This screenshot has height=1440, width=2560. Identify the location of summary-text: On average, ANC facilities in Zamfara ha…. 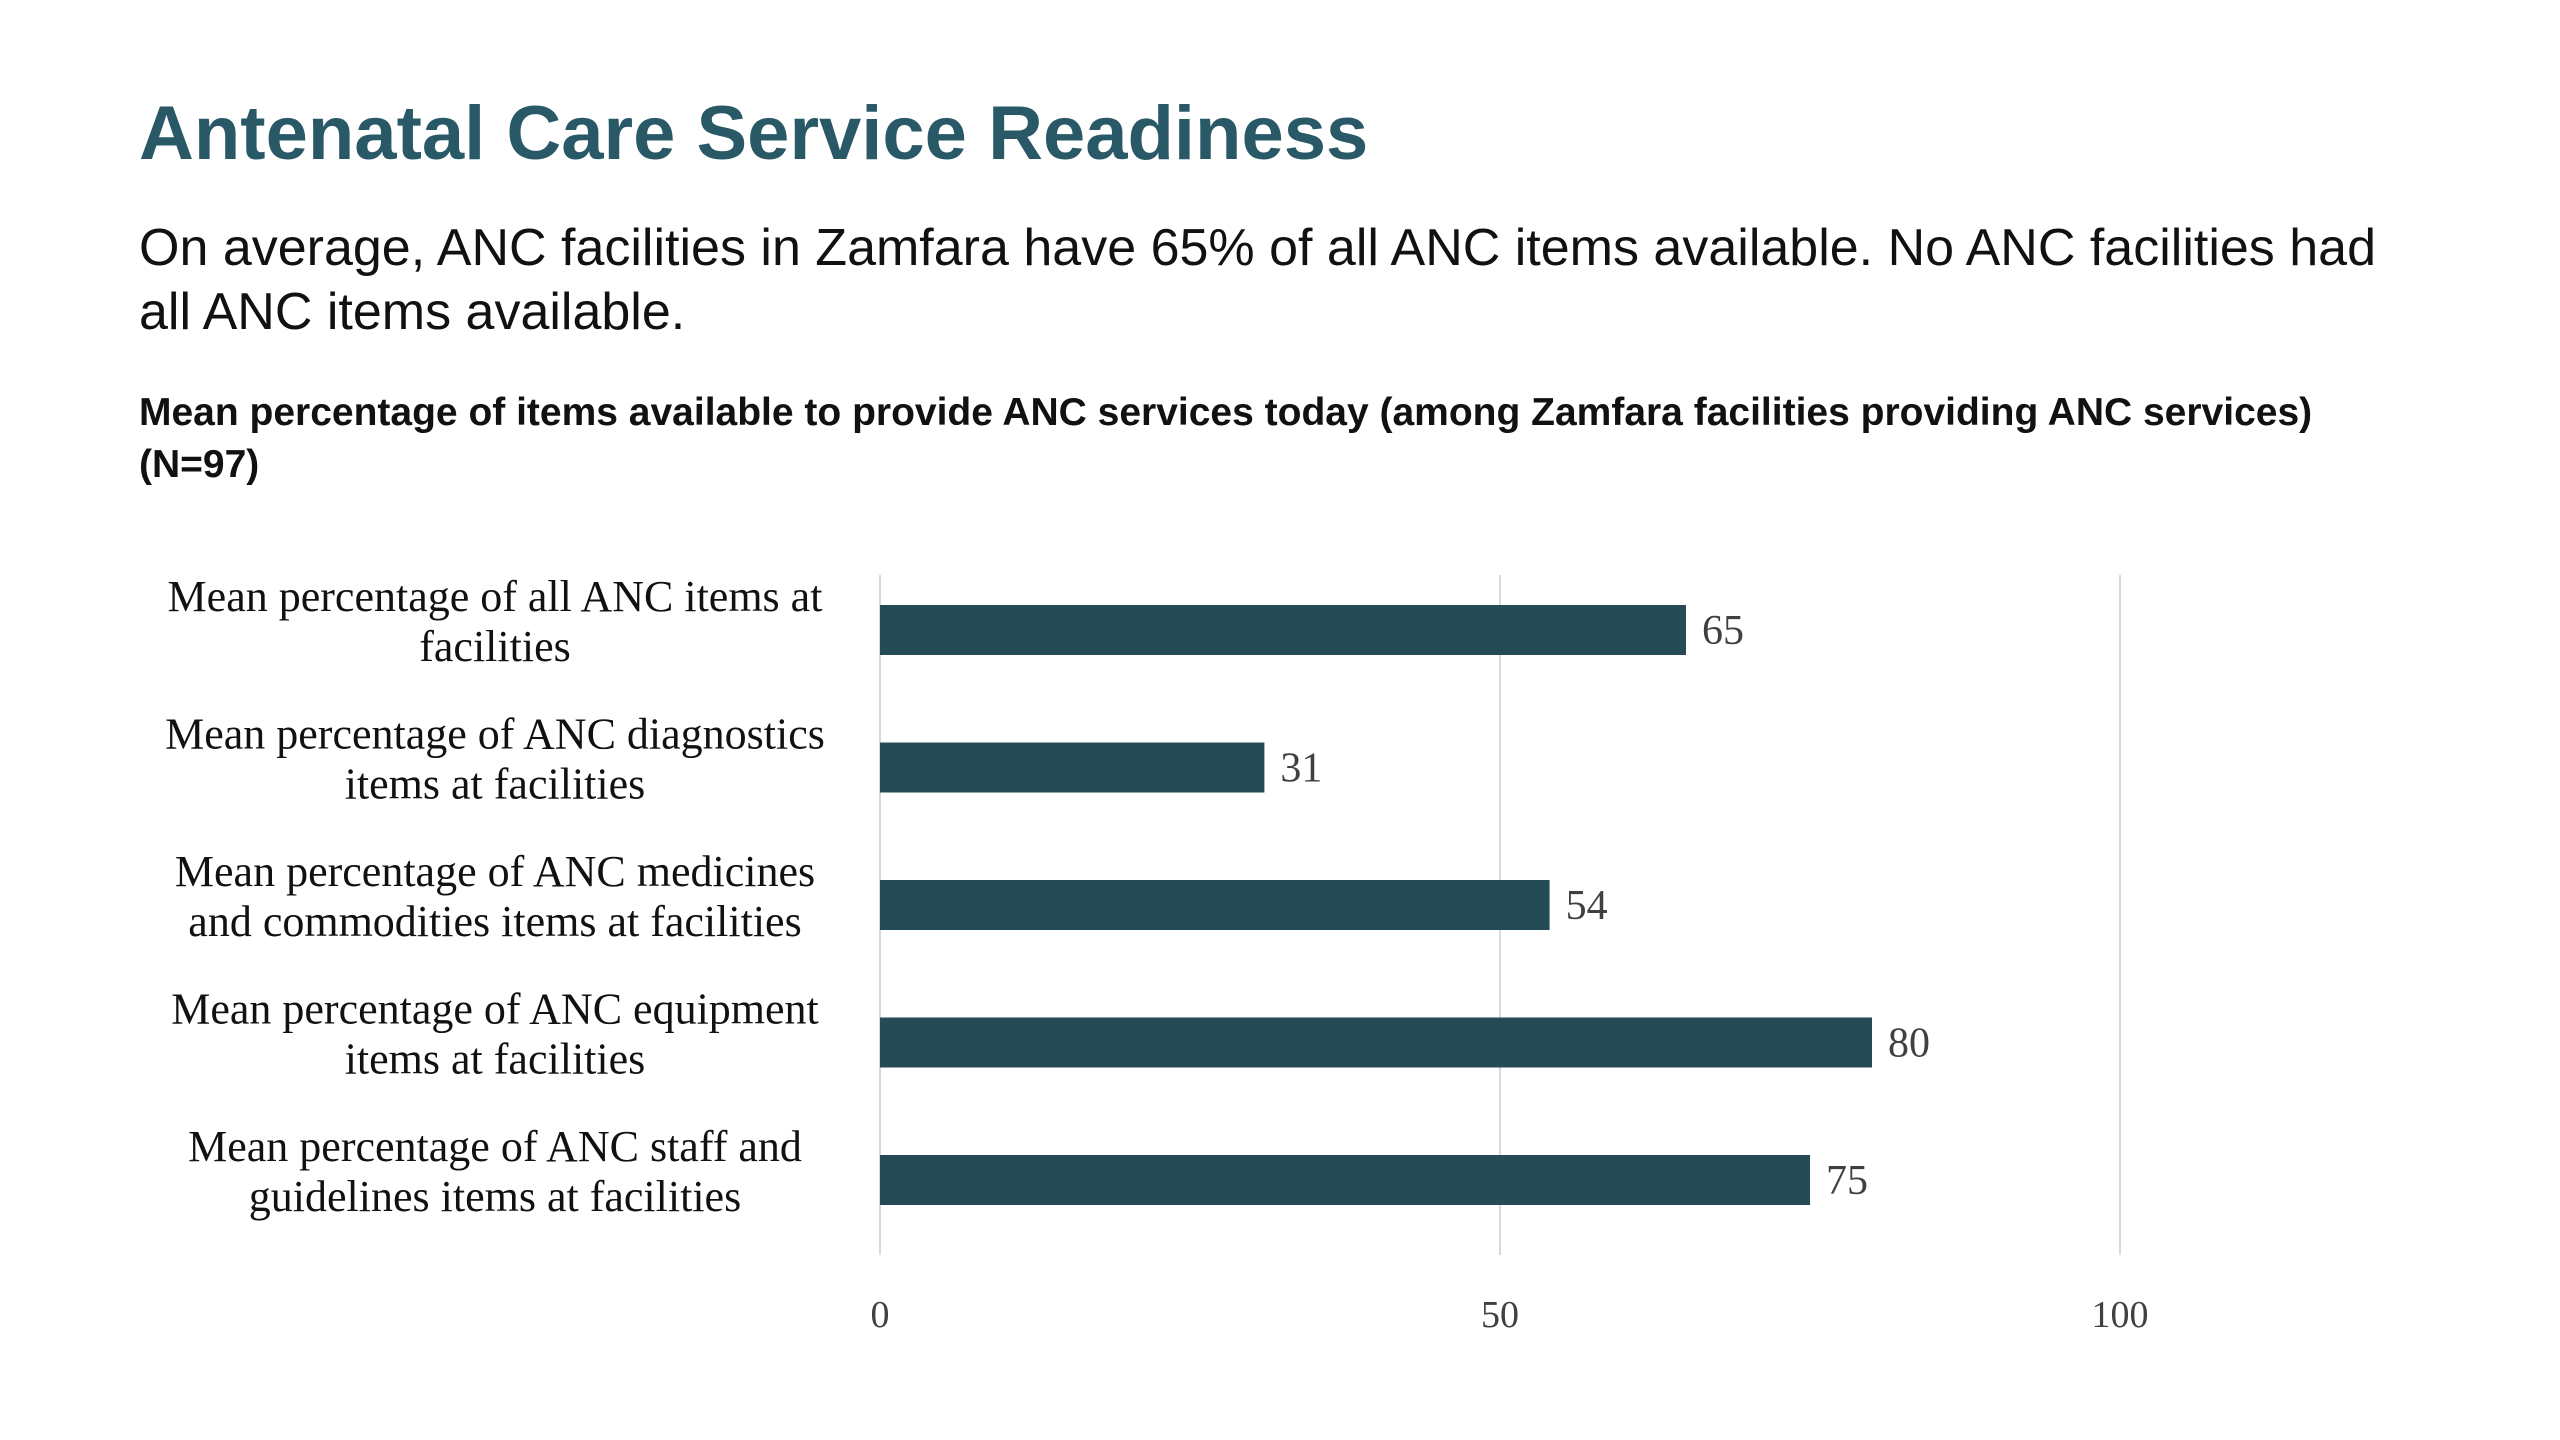
(1258, 280).